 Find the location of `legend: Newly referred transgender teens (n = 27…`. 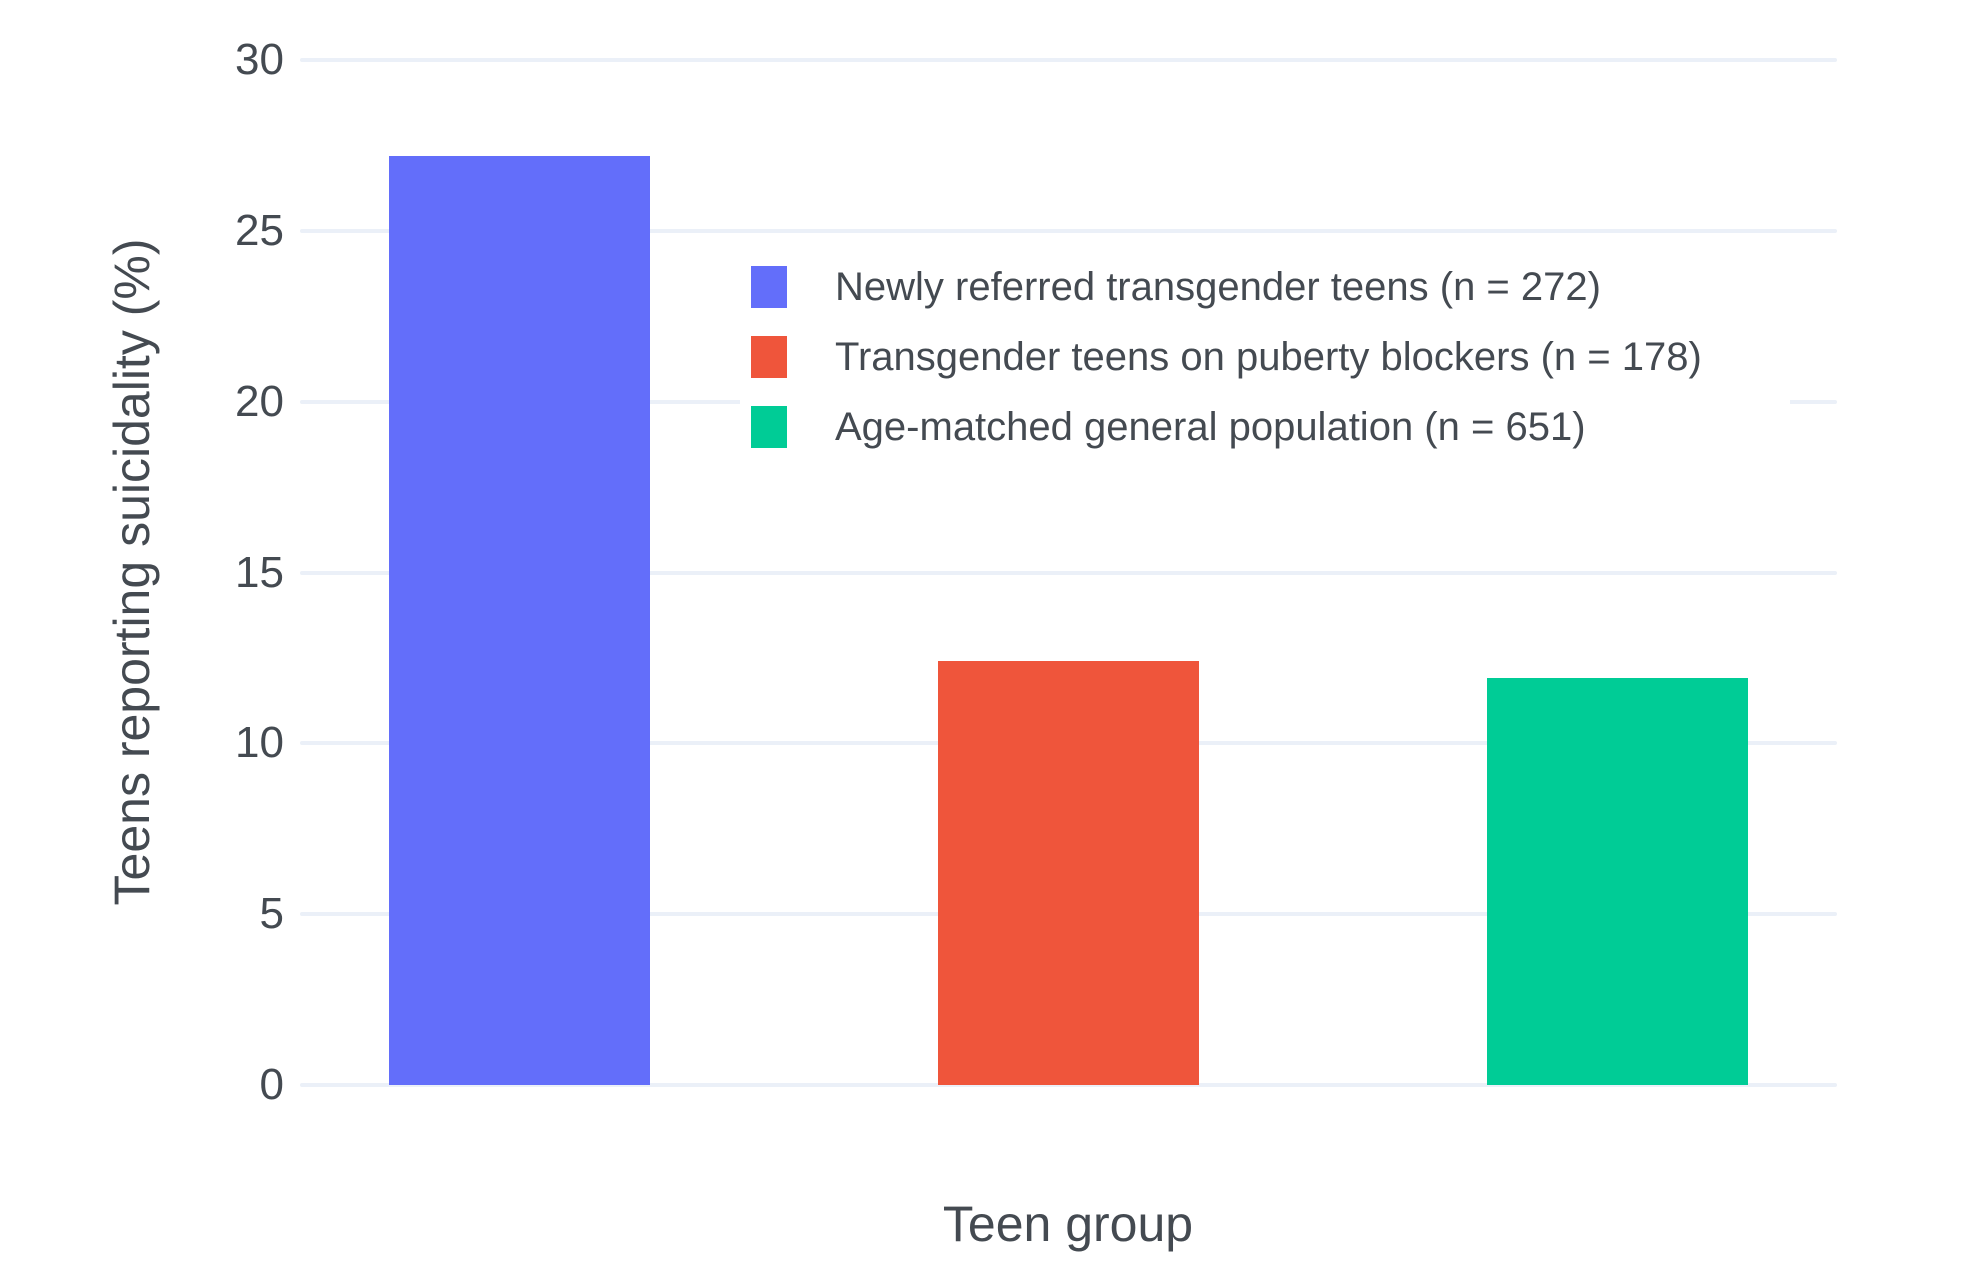

legend: Newly referred transgender teens (n = 27… is located at coordinates (1265, 355).